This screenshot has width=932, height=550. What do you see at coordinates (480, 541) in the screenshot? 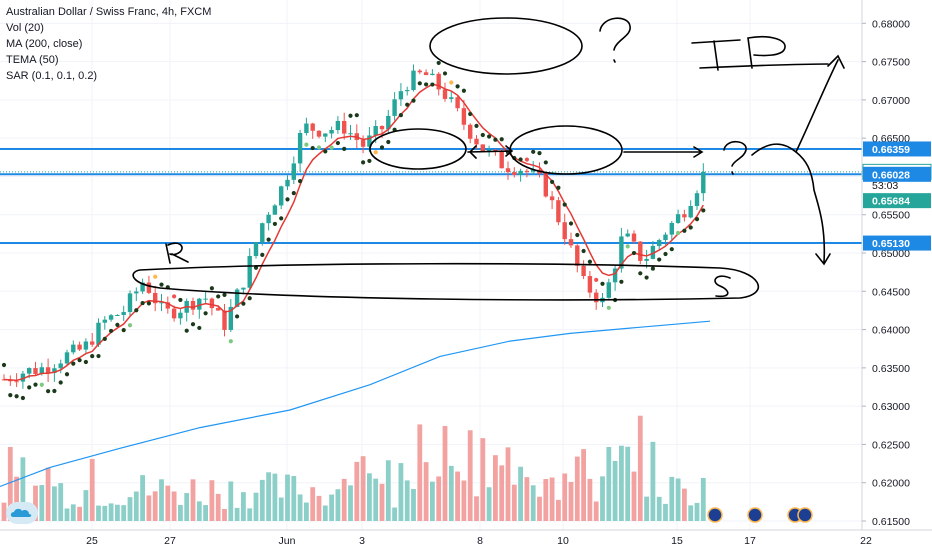
I see `x-tick-label: 8` at bounding box center [480, 541].